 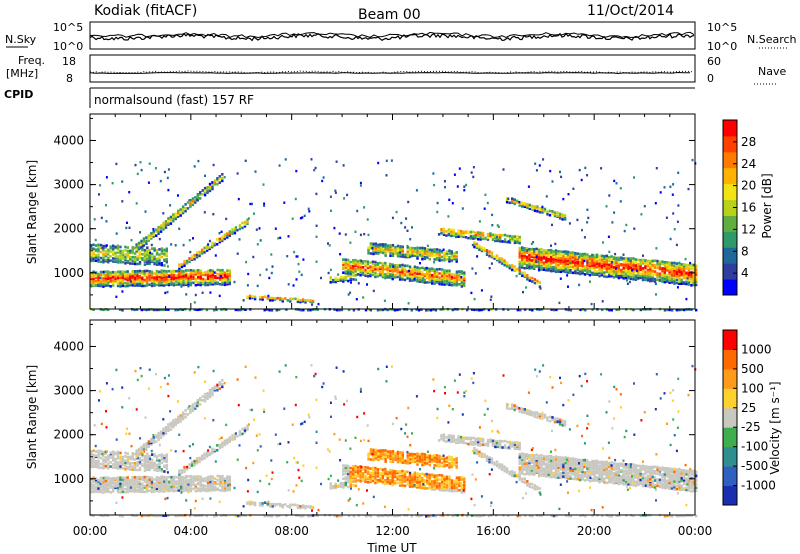 I want to click on y-tick-label: 1000, so click(x=68, y=273).